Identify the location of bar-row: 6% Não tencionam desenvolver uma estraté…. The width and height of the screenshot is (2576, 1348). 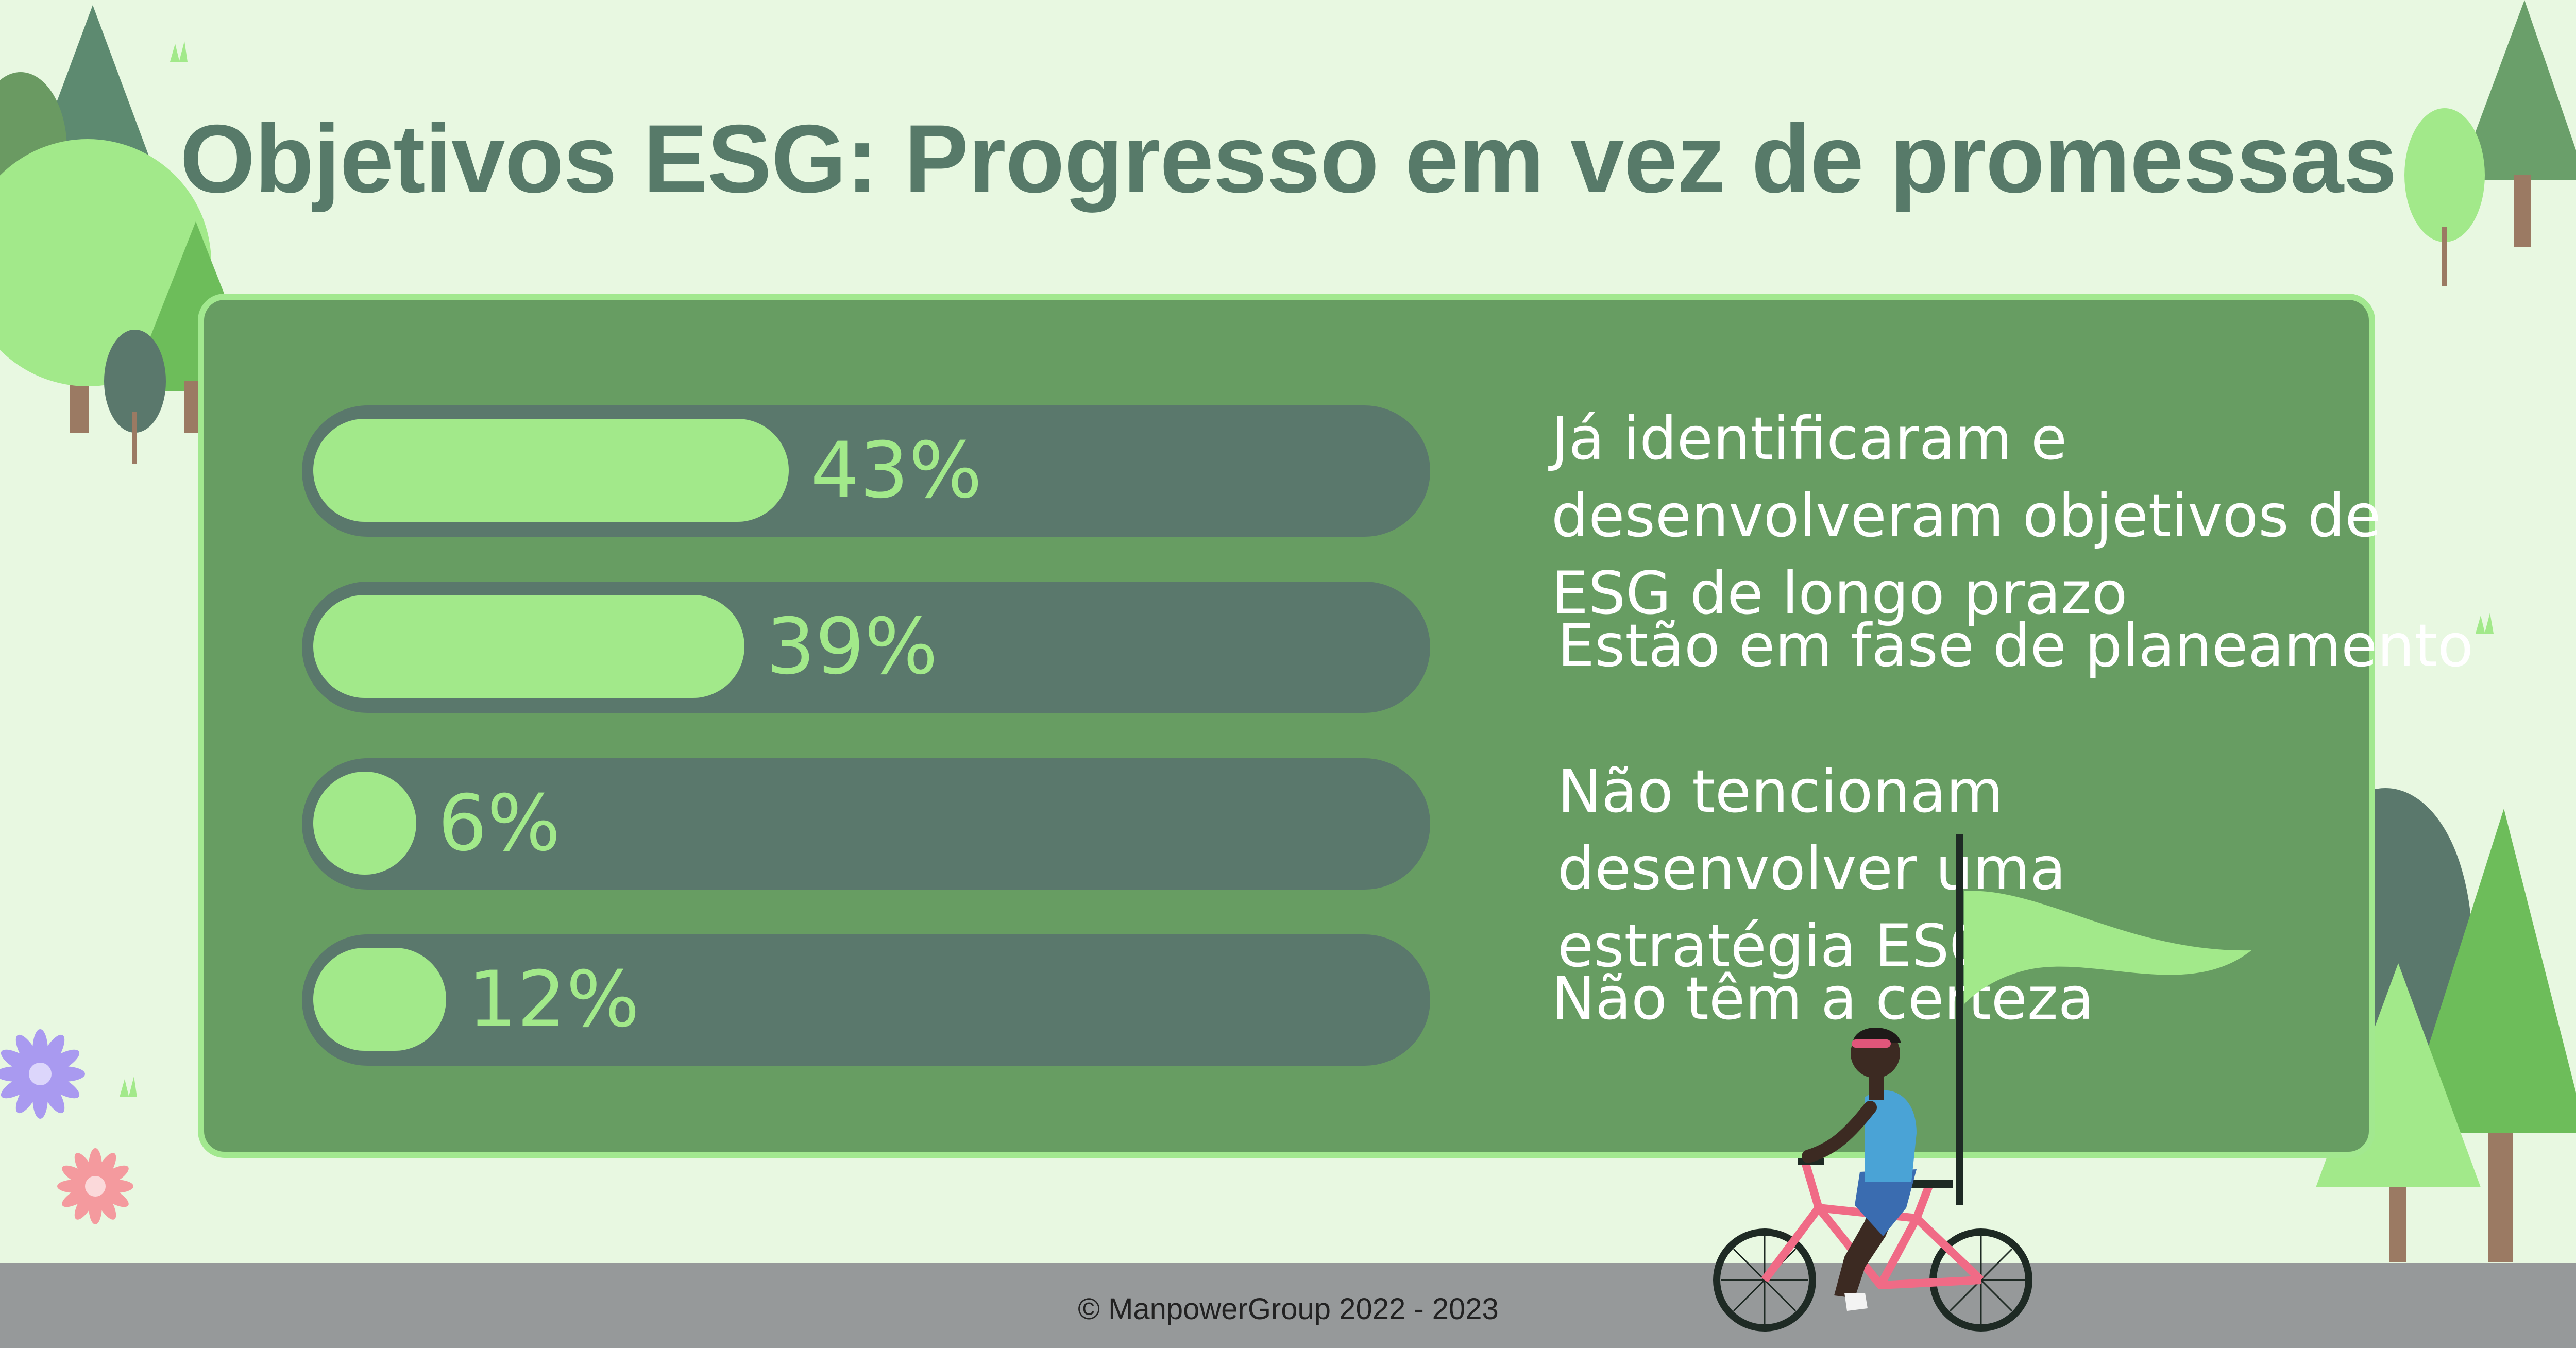
(1332, 868).